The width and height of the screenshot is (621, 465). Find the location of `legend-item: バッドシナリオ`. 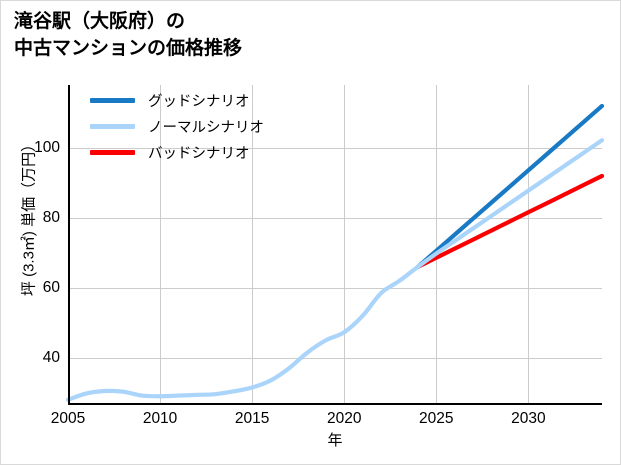

legend-item: バッドシナリオ is located at coordinates (177, 153).